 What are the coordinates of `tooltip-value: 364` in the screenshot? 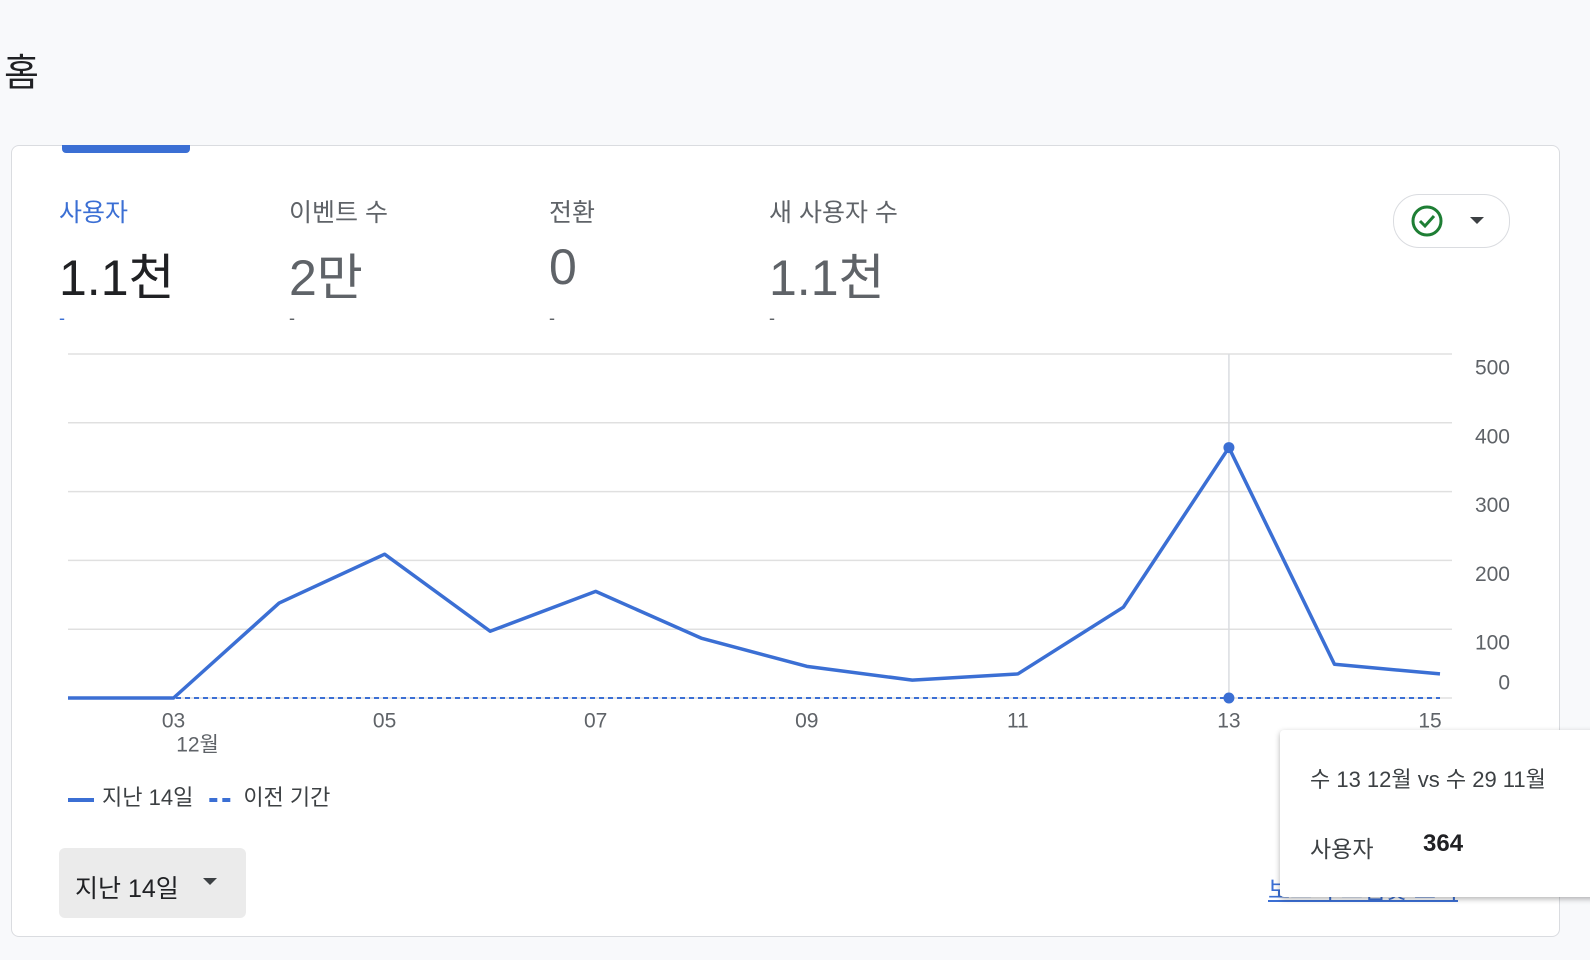 It's located at (1443, 843).